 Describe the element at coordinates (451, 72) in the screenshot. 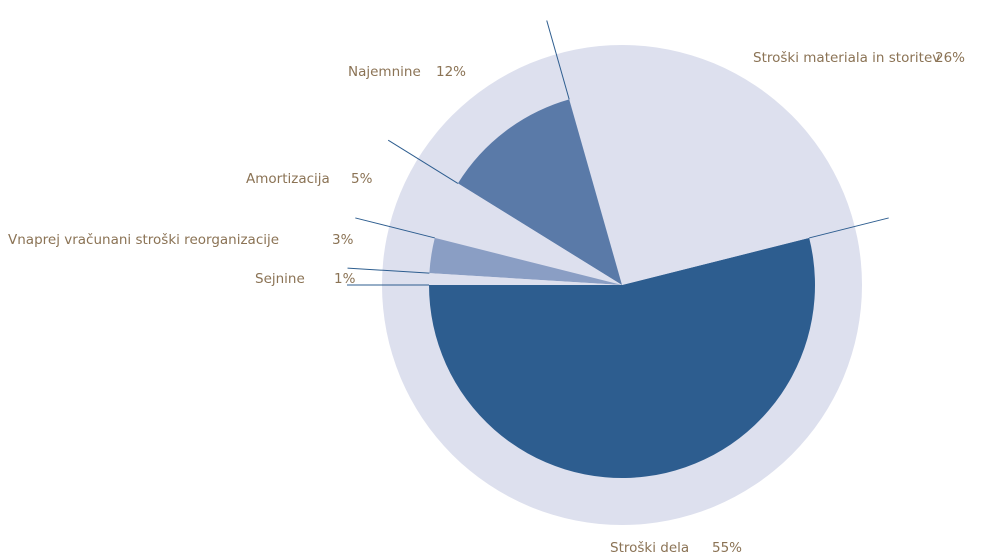

I see `slice-value-label: 12%` at that location.